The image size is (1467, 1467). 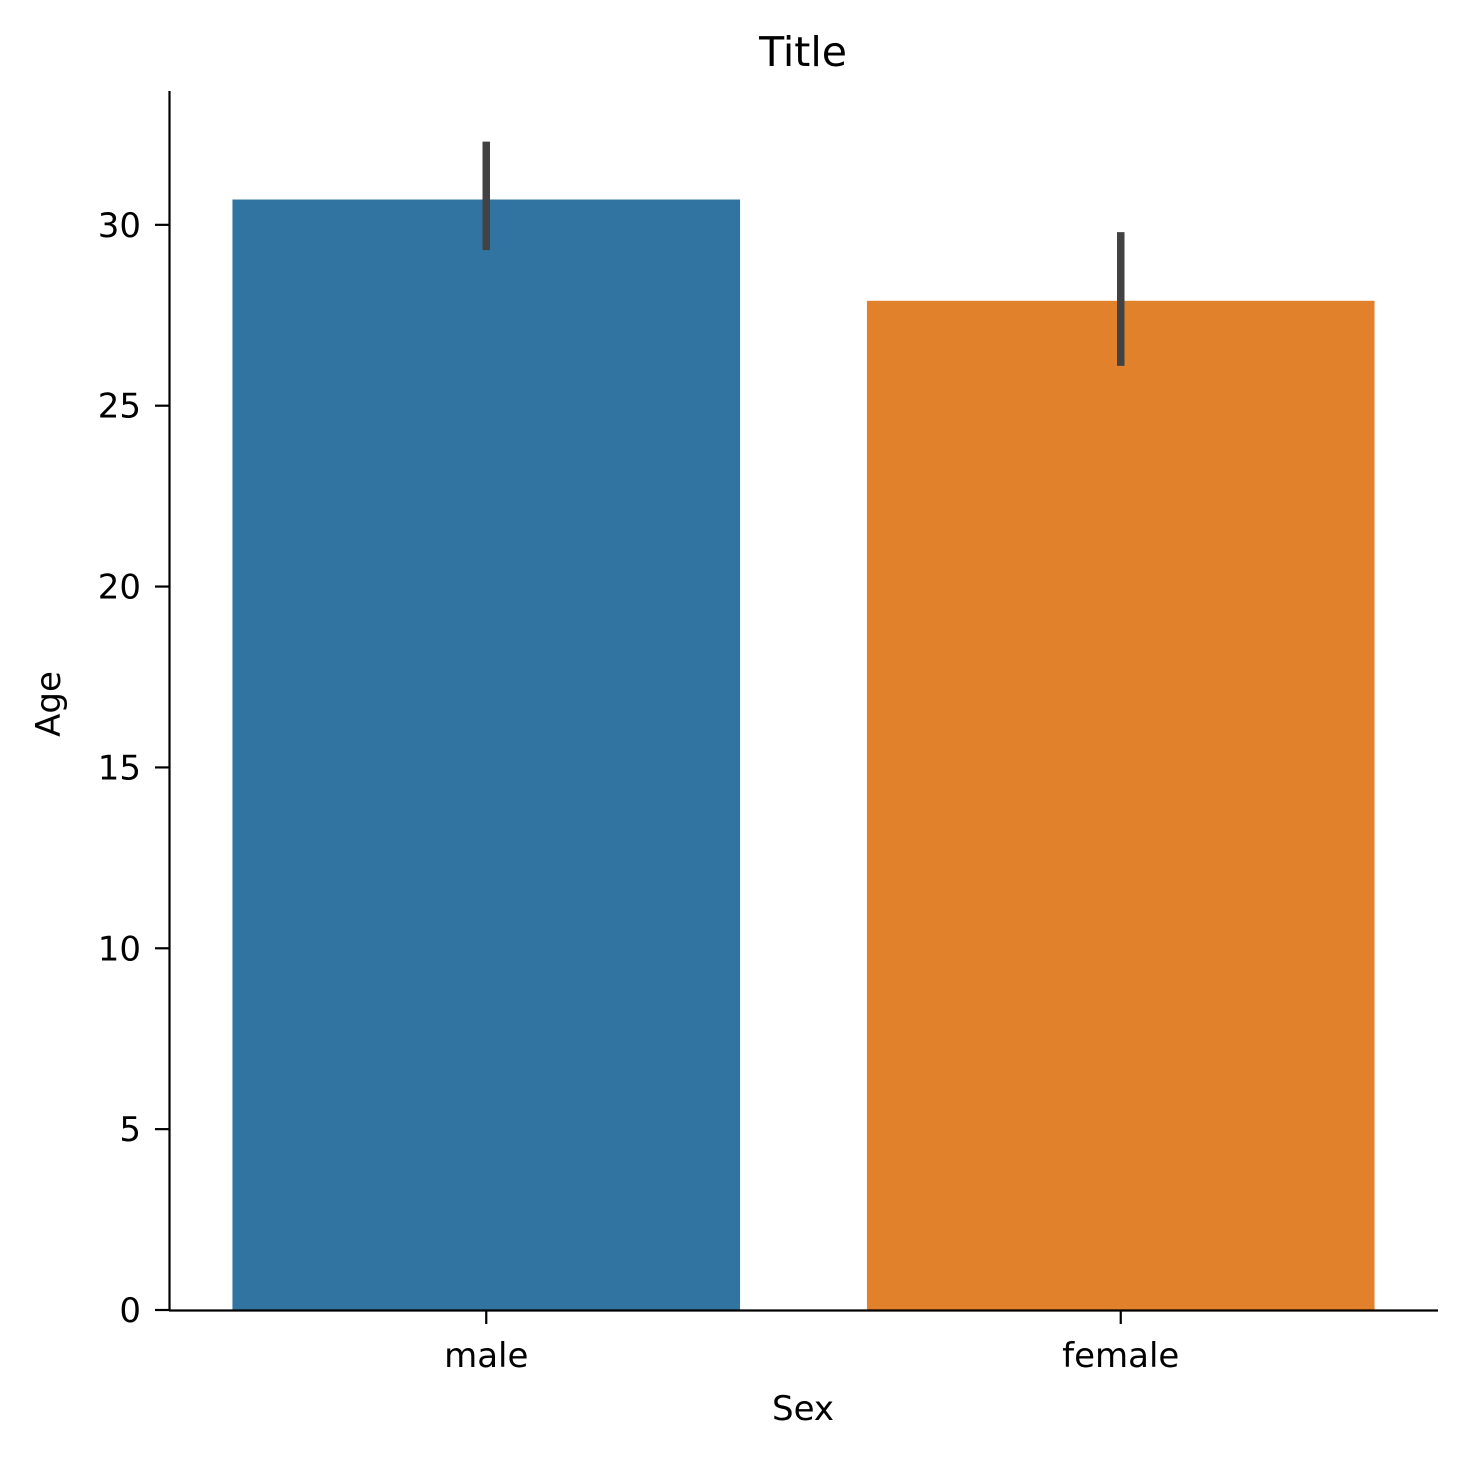 I want to click on y-ticks-group: 0 5 10 15 20 25 30, so click(x=133, y=768).